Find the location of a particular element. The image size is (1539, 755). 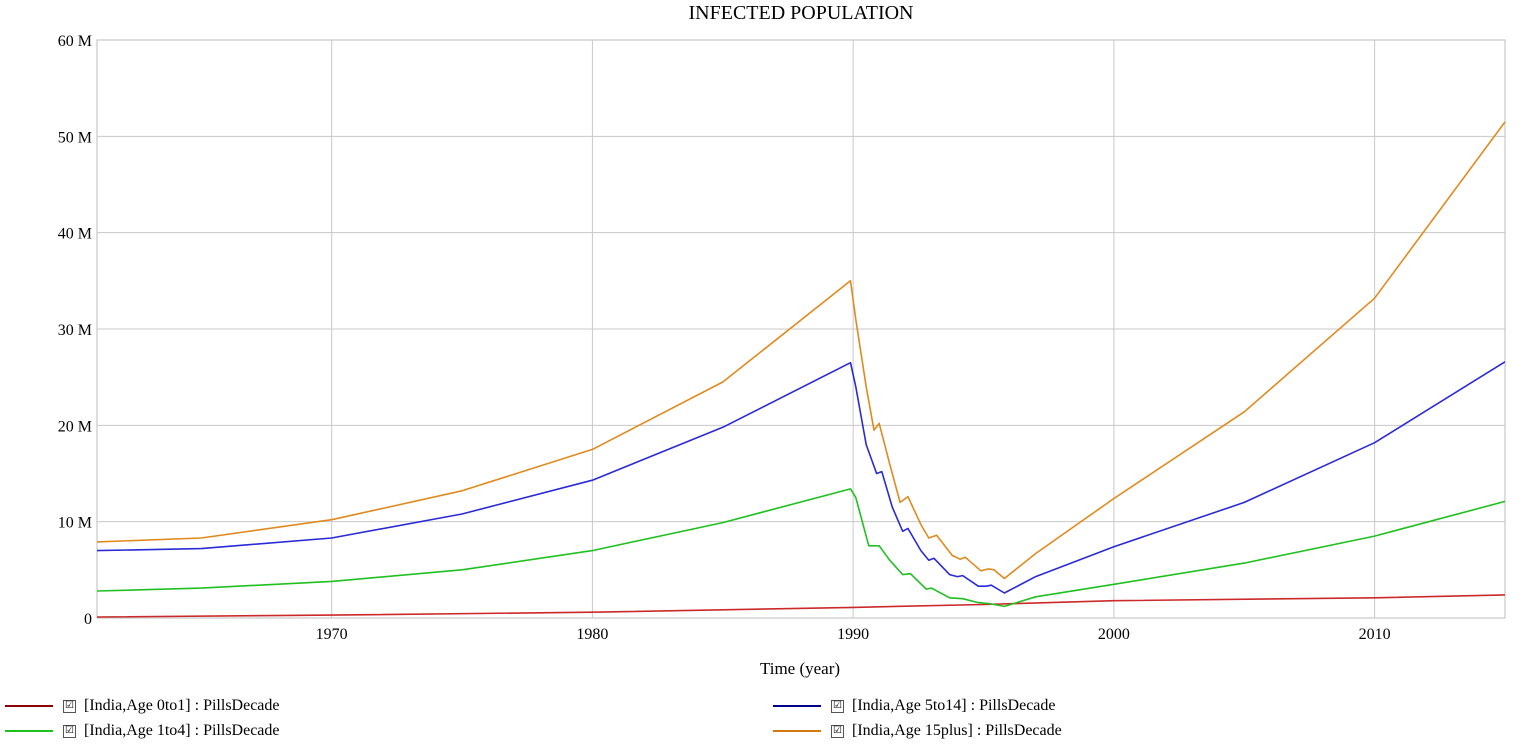

y-tick-label: 10 M is located at coordinates (75, 523).